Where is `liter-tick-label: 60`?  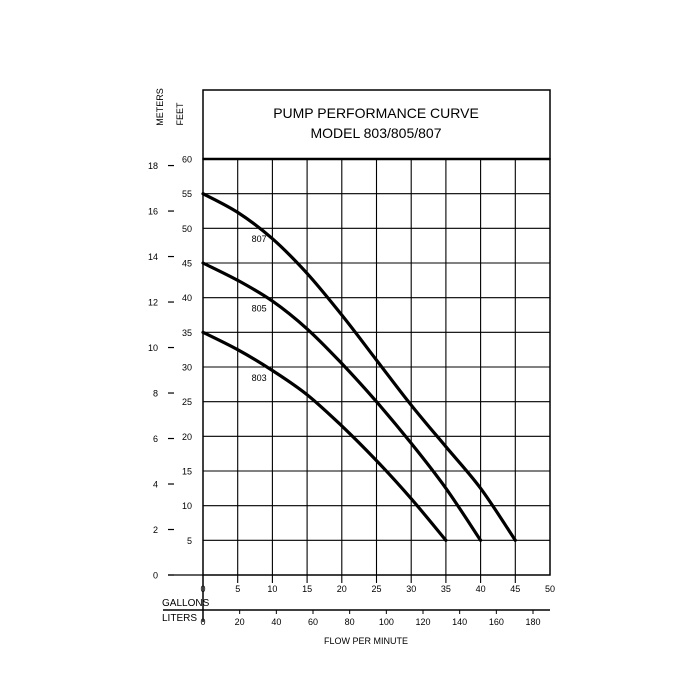
liter-tick-label: 60 is located at coordinates (313, 622).